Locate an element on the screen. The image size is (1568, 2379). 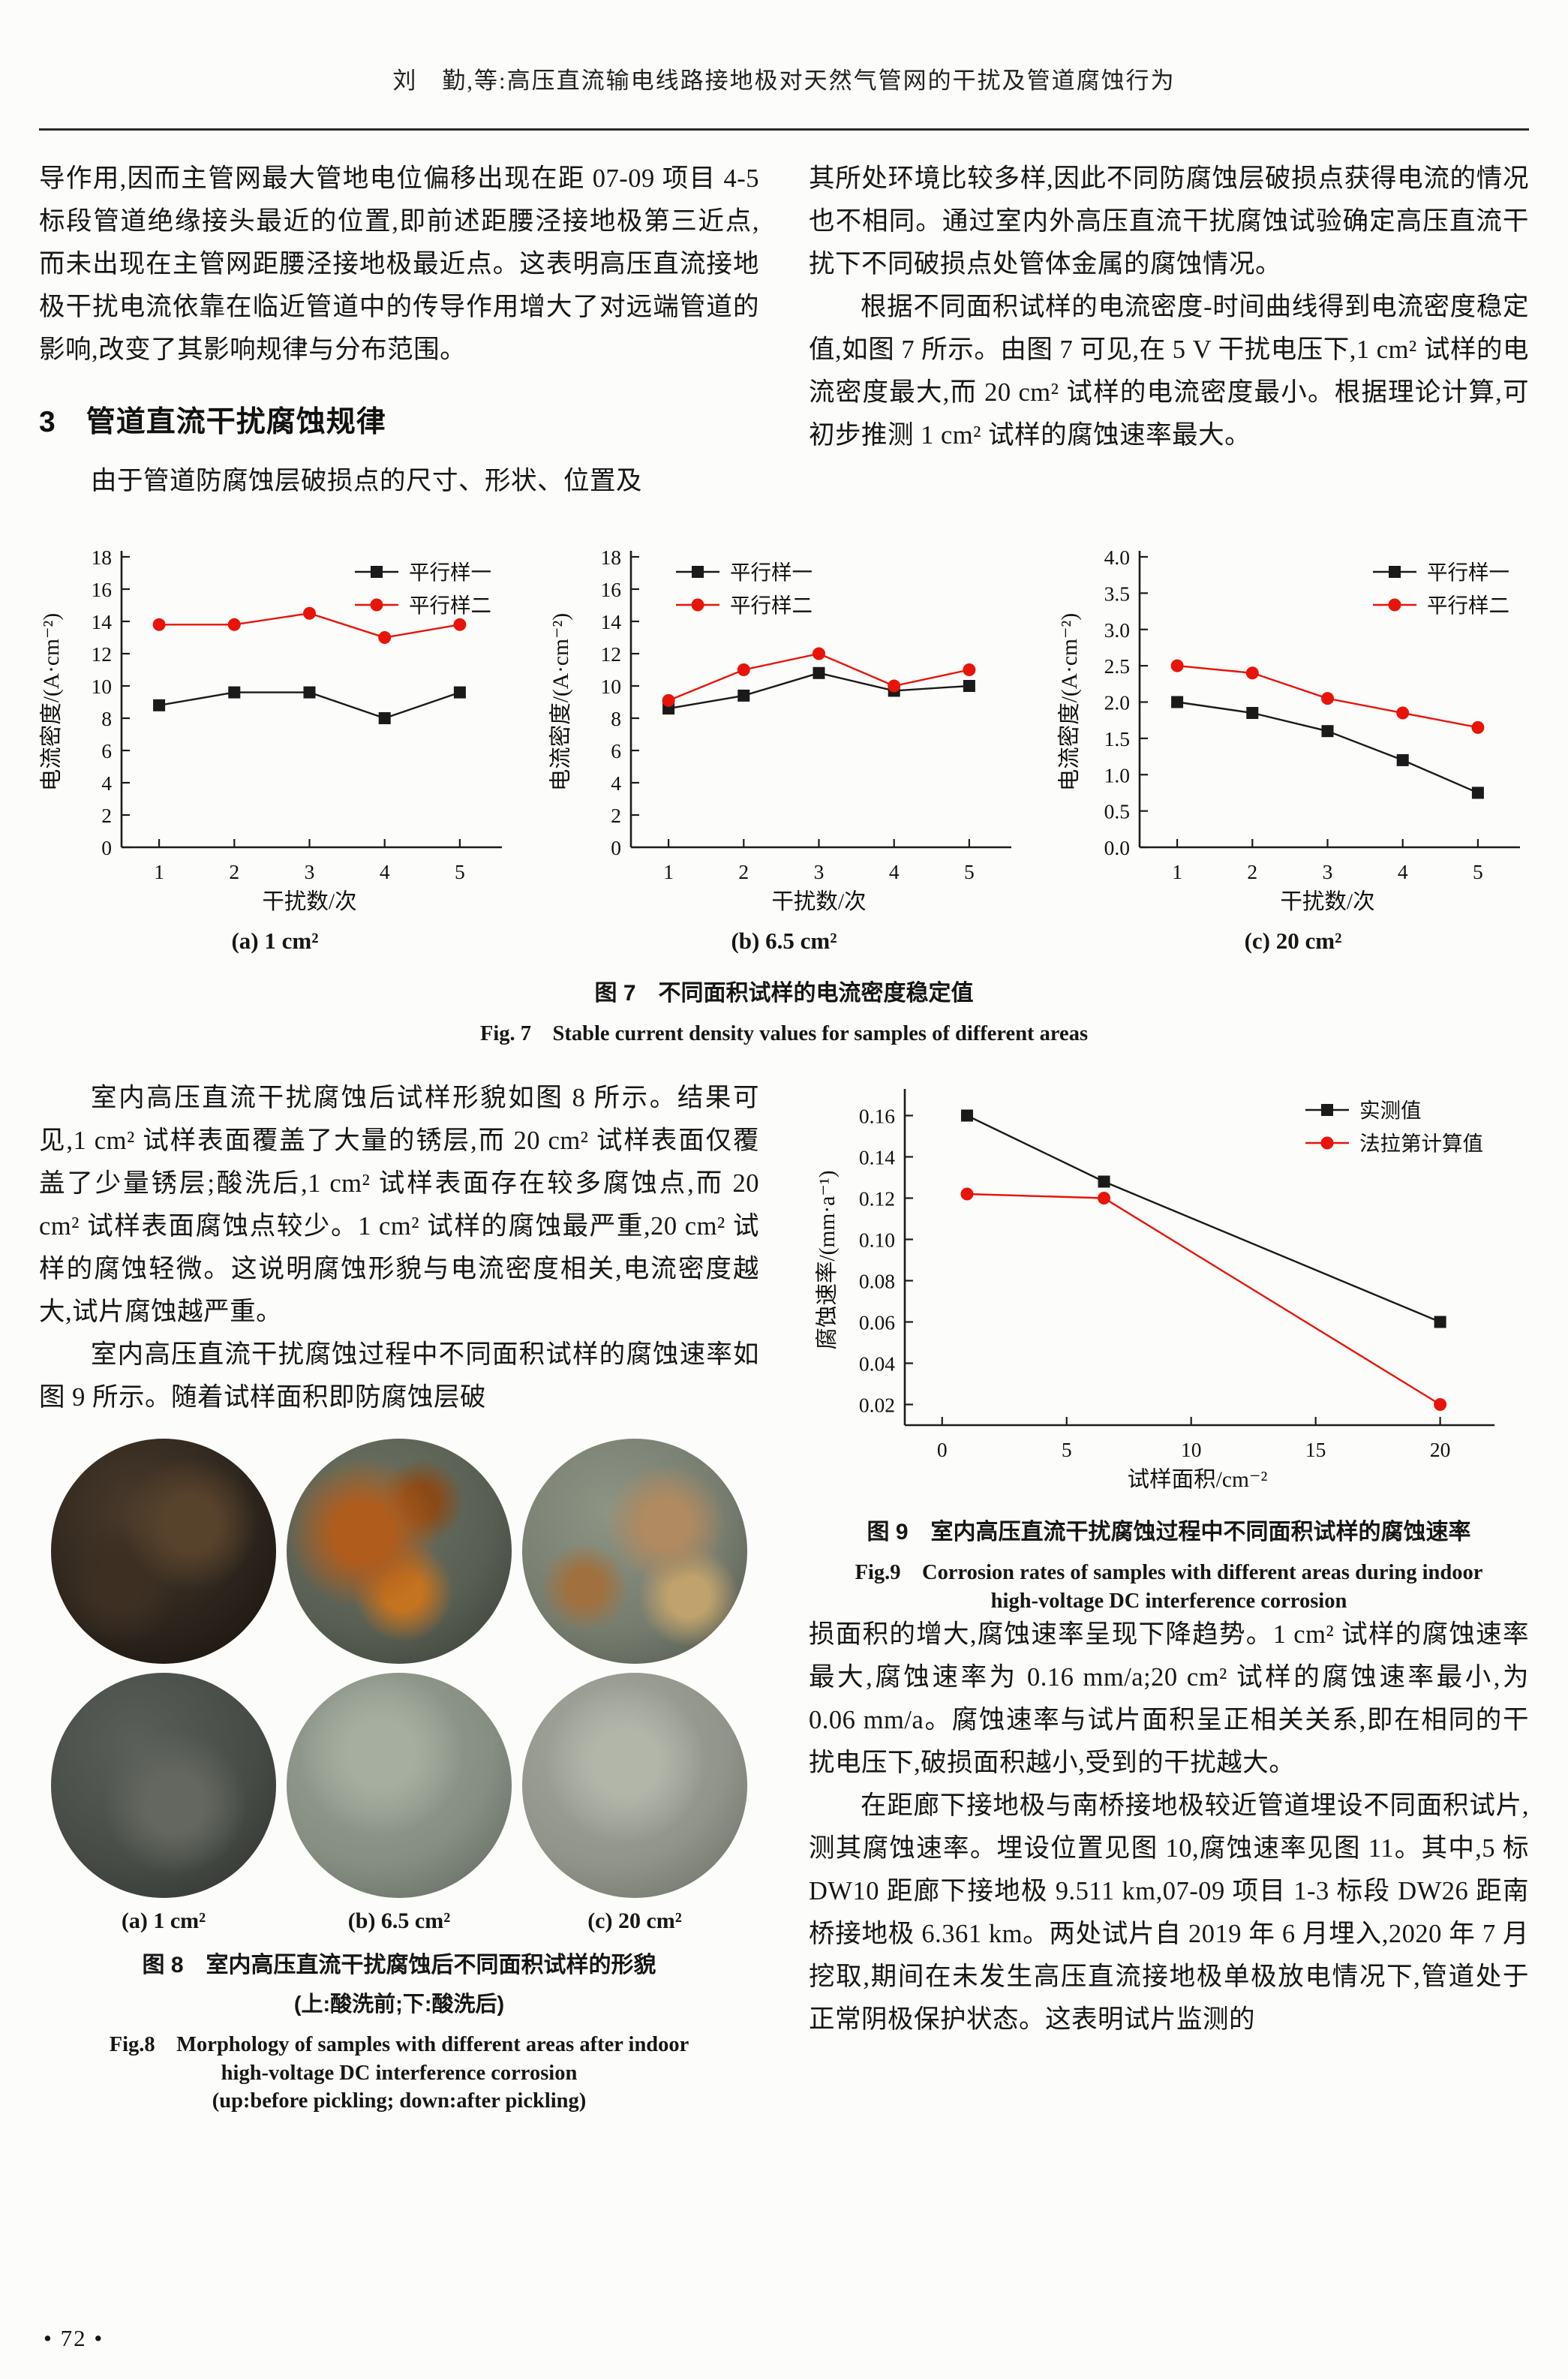
sample-photo-20cm2-before is located at coordinates (634, 1551).